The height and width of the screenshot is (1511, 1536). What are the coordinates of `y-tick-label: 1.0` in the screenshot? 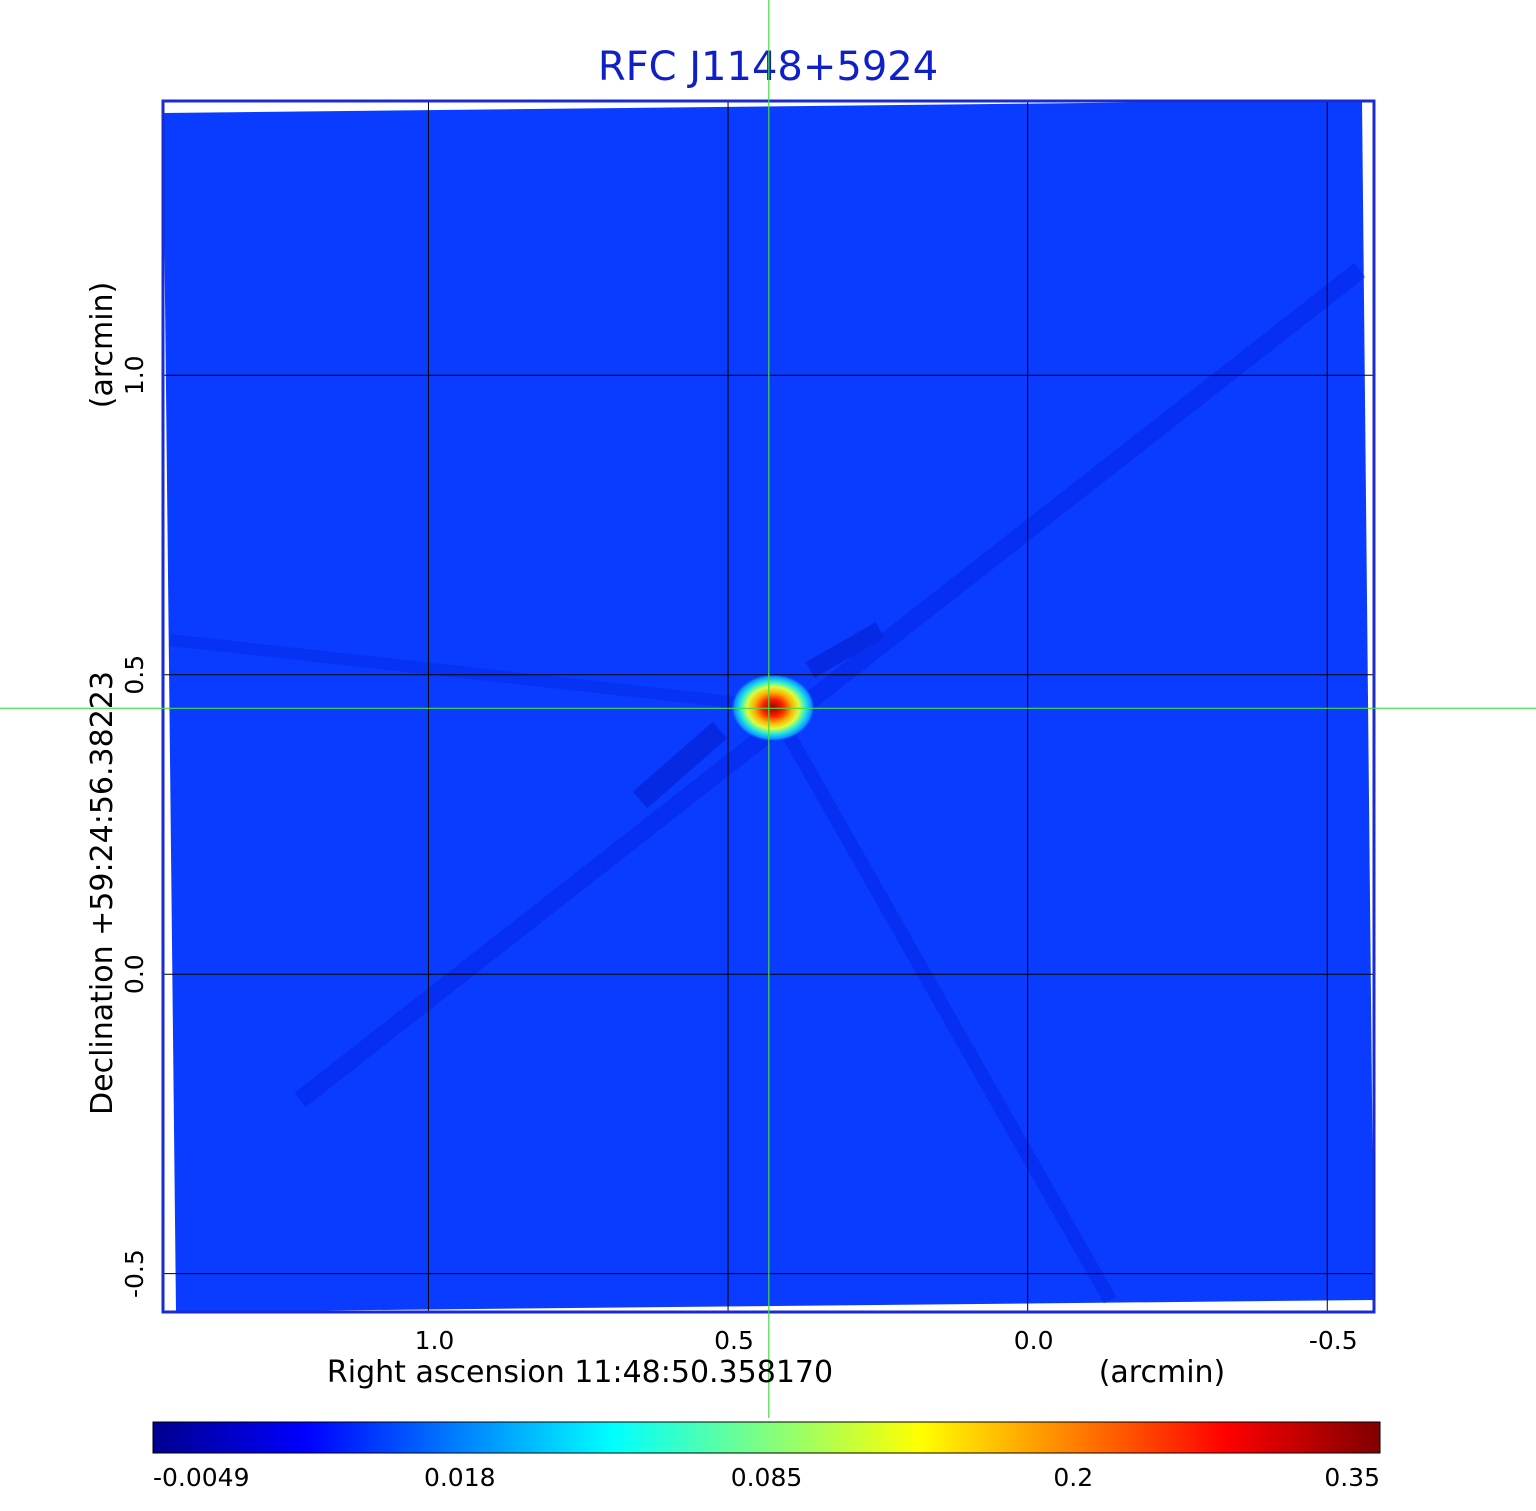 It's located at (134, 375).